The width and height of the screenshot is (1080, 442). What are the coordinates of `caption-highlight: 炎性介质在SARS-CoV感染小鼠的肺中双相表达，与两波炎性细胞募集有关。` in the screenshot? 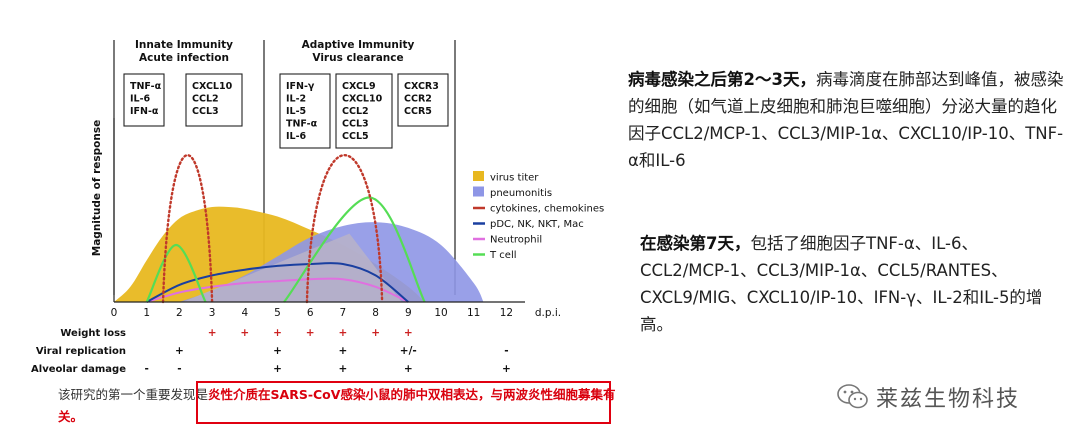 It's located at (337, 405).